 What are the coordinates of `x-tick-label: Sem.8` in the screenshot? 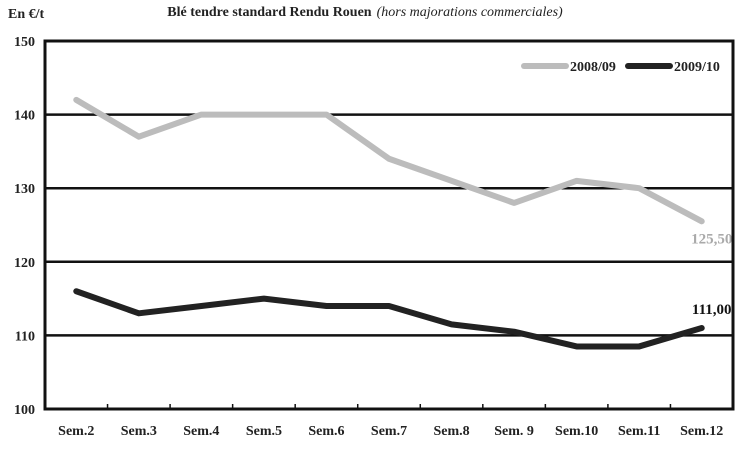 It's located at (451, 431).